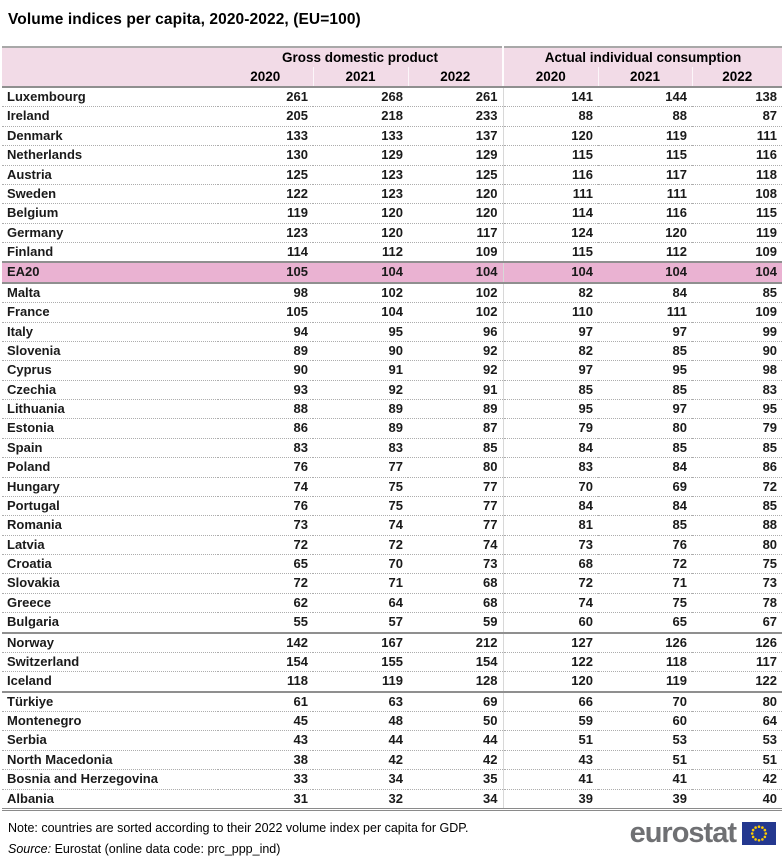 This screenshot has height=856, width=784. What do you see at coordinates (455, 233) in the screenshot?
I see `value-cell: 117` at bounding box center [455, 233].